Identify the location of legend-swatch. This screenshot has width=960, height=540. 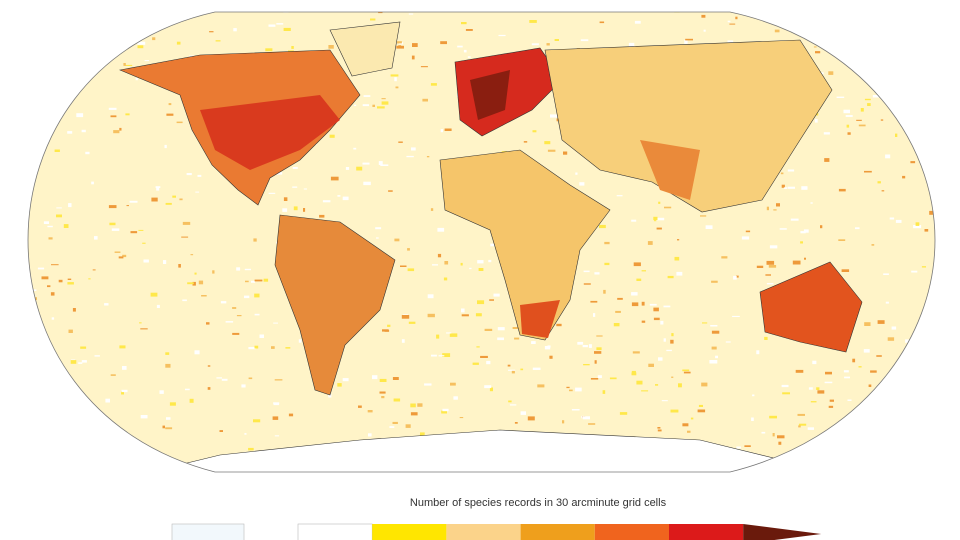
(483, 532).